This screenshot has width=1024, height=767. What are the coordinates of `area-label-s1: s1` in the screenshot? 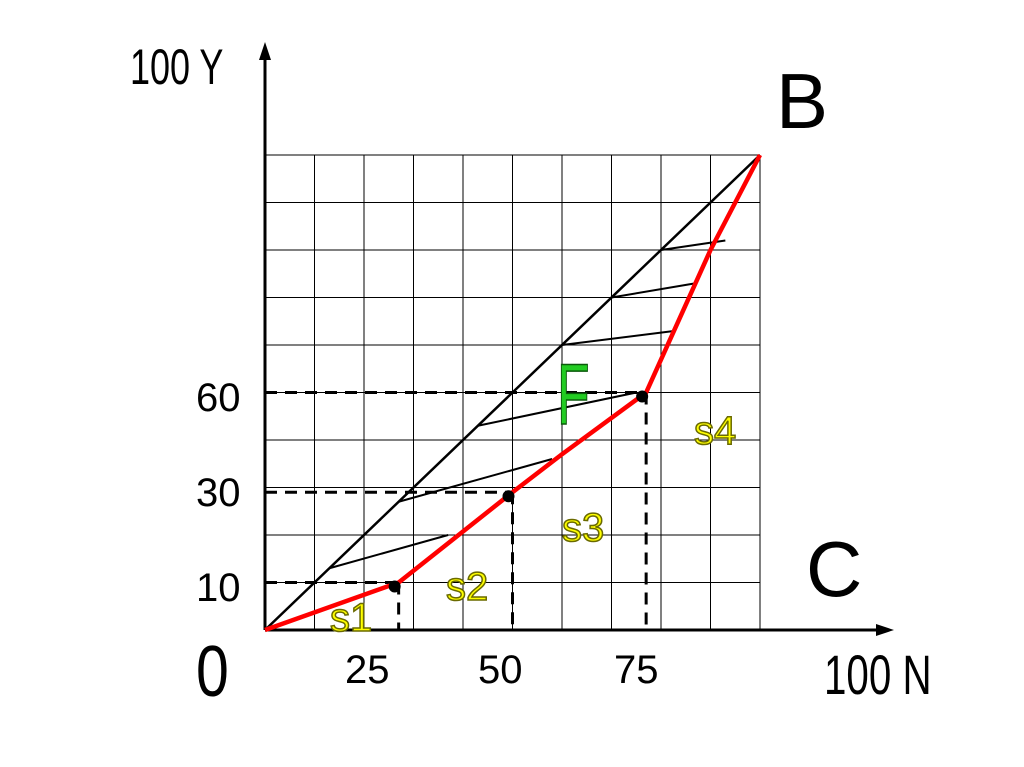 It's located at (351, 618).